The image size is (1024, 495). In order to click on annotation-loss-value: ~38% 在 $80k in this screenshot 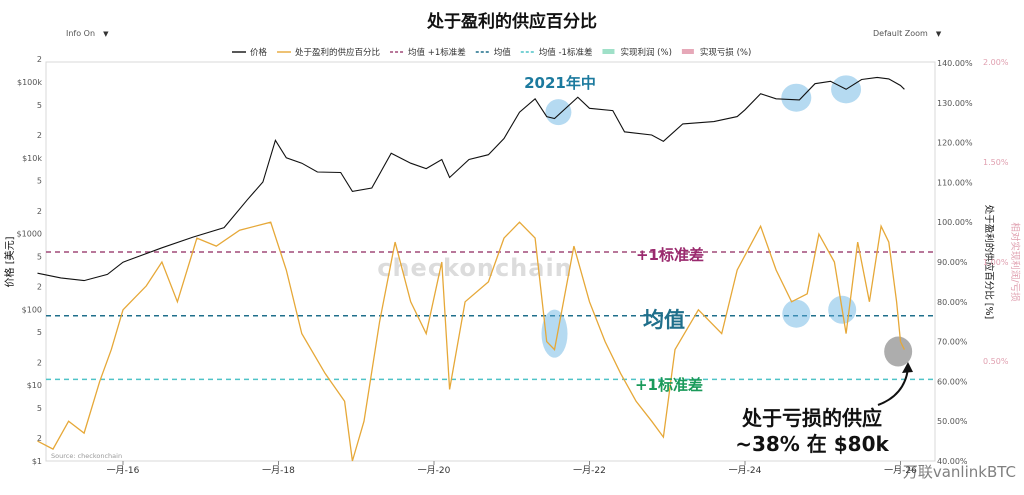, I will do `click(812, 444)`.